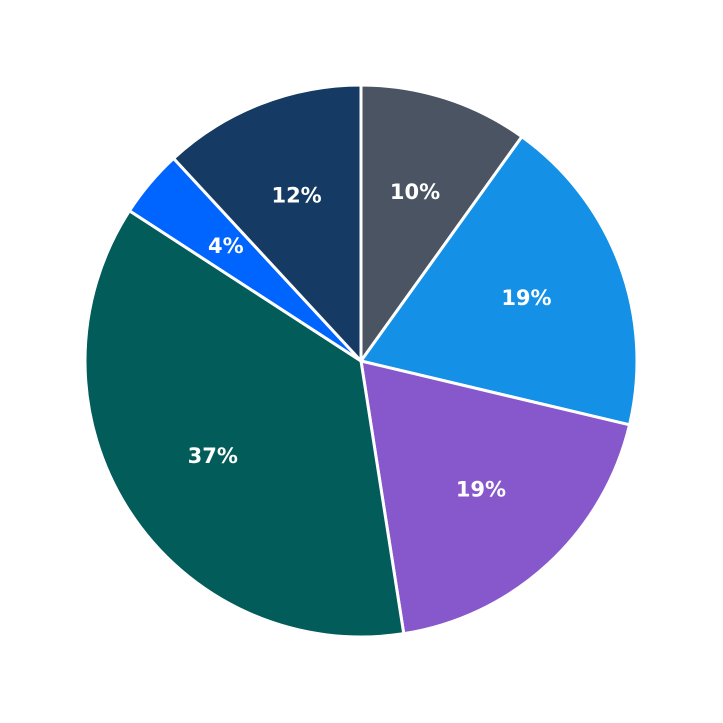  Describe the element at coordinates (296, 196) in the screenshot. I see `slice-label: 12%` at that location.